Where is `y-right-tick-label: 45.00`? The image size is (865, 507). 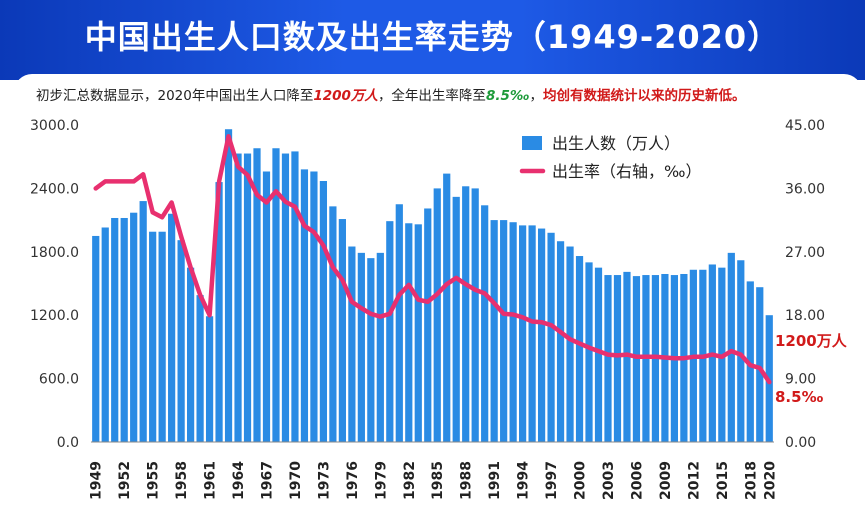 y-right-tick-label: 45.00 is located at coordinates (805, 126).